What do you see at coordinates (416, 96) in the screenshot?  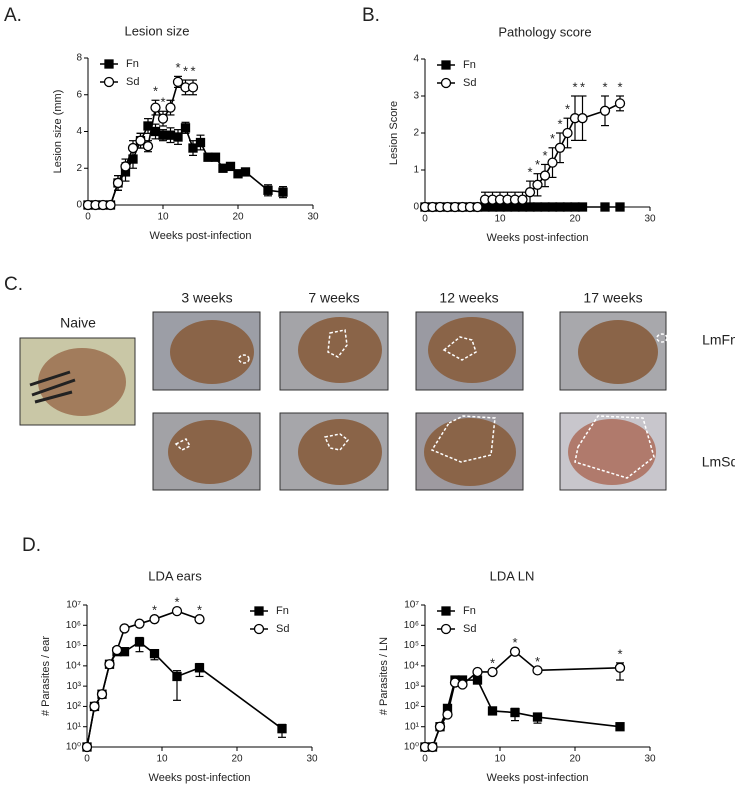 I see `y-tick-label: 3` at bounding box center [416, 96].